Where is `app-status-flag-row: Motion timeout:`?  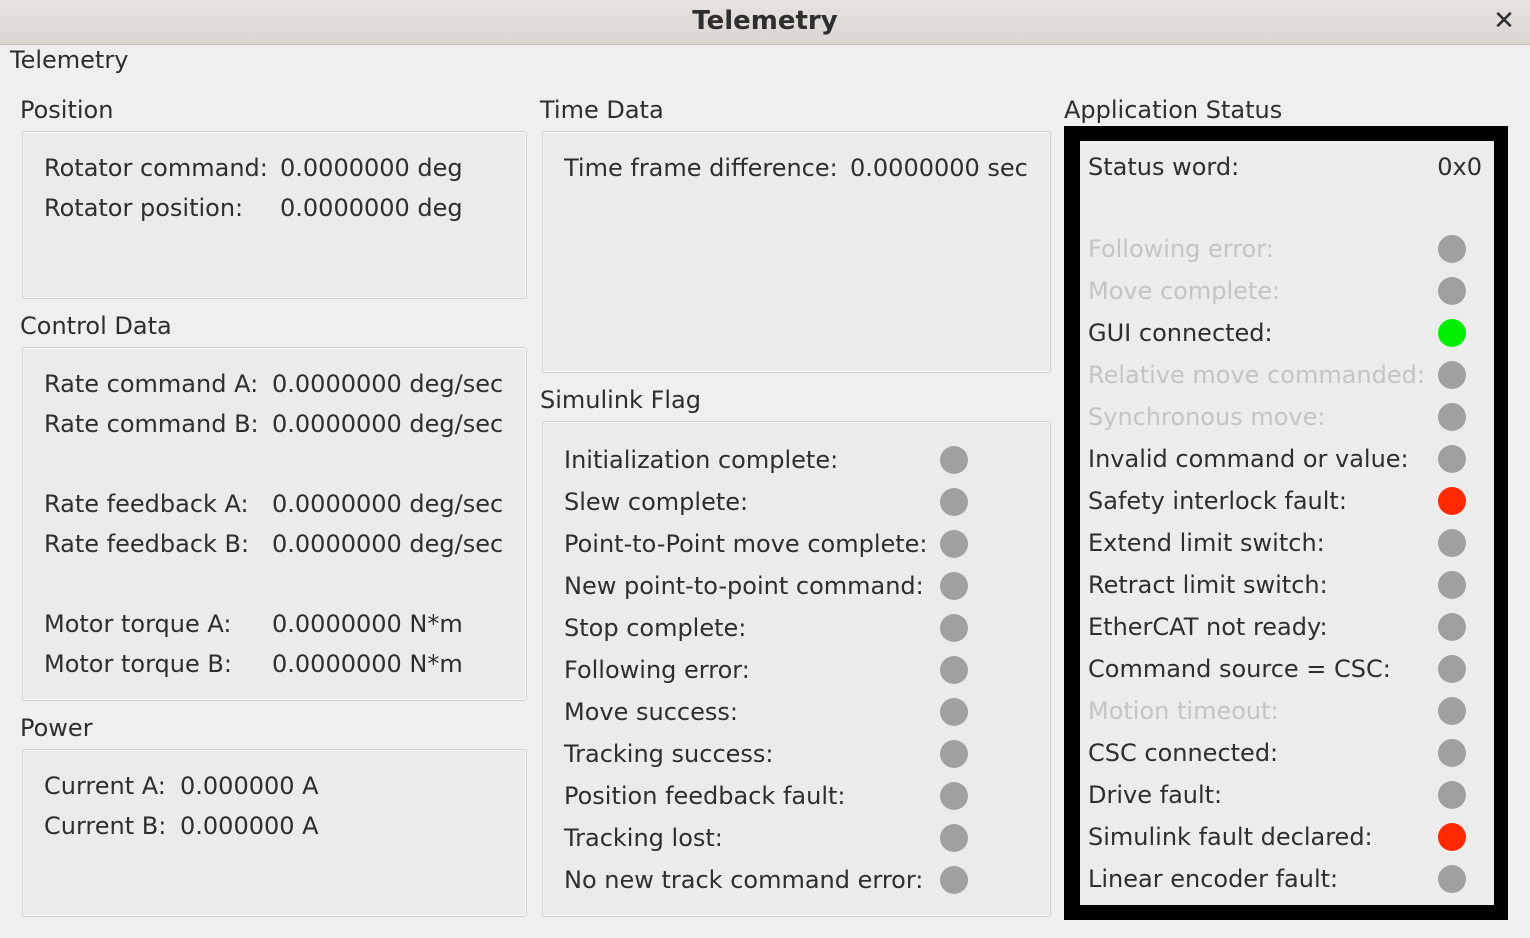
app-status-flag-row: Motion timeout: is located at coordinates (1287, 711).